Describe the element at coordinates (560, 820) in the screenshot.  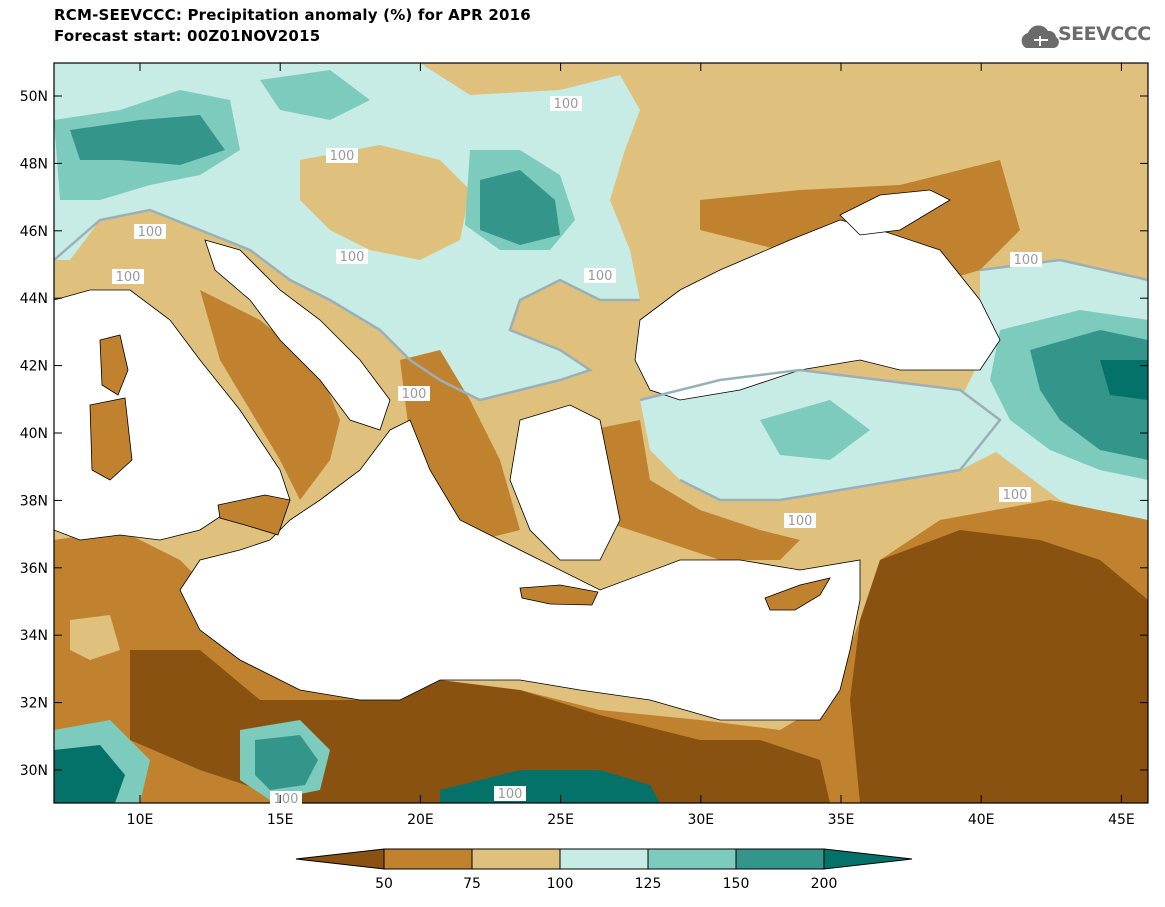
I see `lon-label: 25E` at that location.